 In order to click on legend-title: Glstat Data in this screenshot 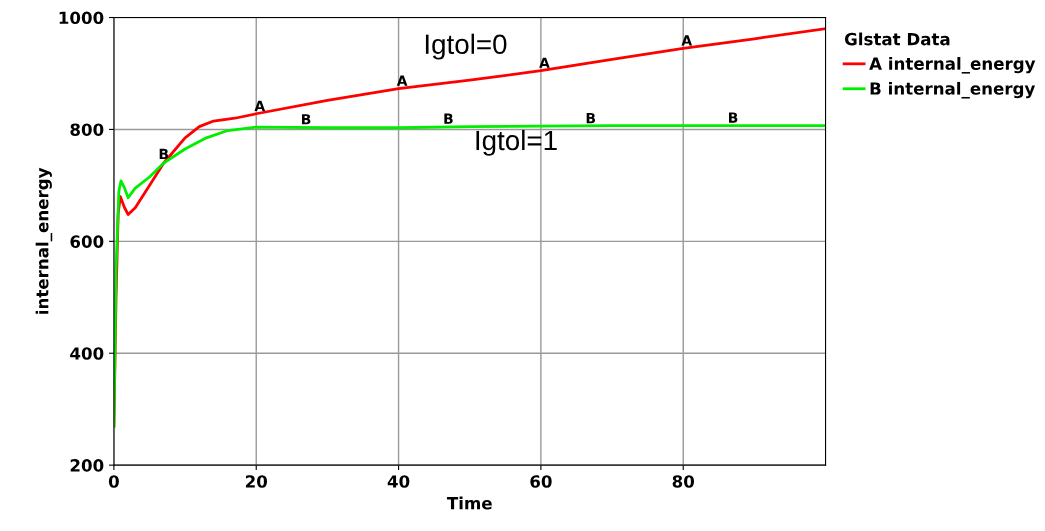, I will do `click(897, 39)`.